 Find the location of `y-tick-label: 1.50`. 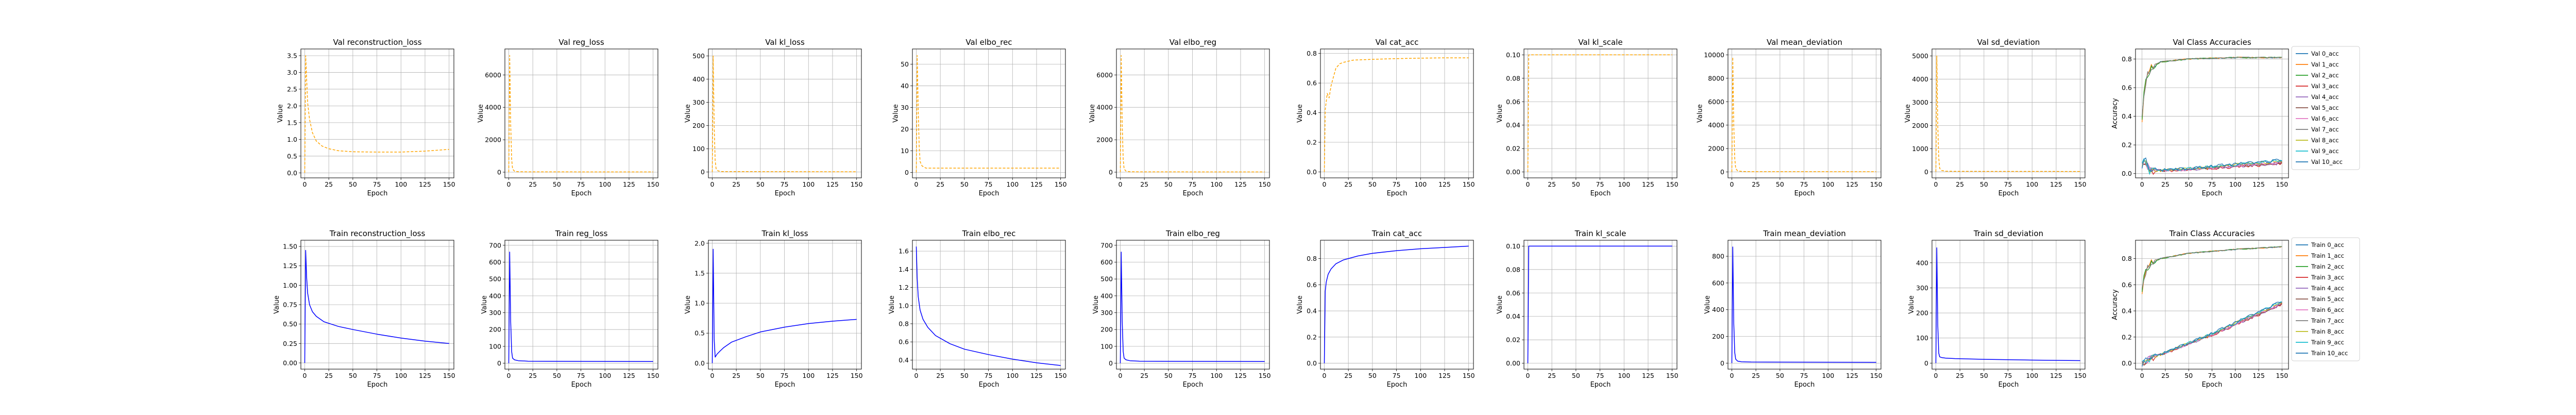

y-tick-label: 1.50 is located at coordinates (290, 247).